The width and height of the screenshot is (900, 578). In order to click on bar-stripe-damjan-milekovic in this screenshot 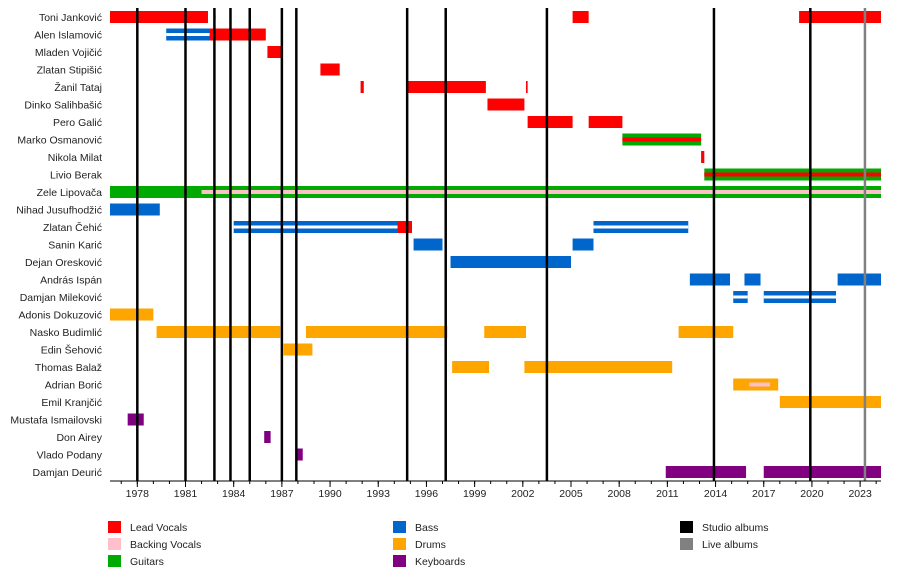, I will do `click(800, 297)`.